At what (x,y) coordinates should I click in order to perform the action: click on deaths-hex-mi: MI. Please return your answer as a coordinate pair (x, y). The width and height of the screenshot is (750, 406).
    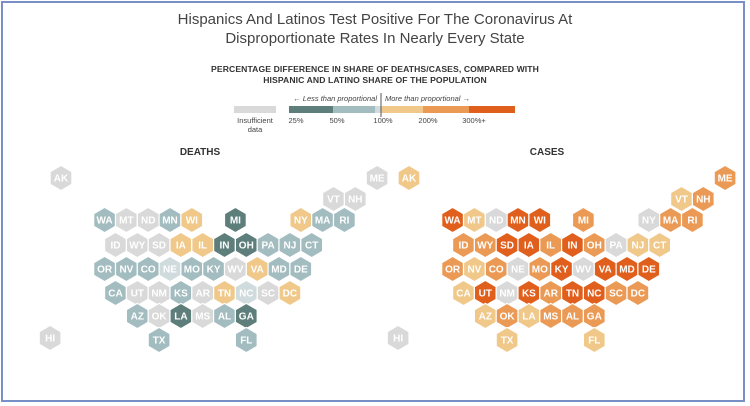
    Looking at the image, I should click on (235, 220).